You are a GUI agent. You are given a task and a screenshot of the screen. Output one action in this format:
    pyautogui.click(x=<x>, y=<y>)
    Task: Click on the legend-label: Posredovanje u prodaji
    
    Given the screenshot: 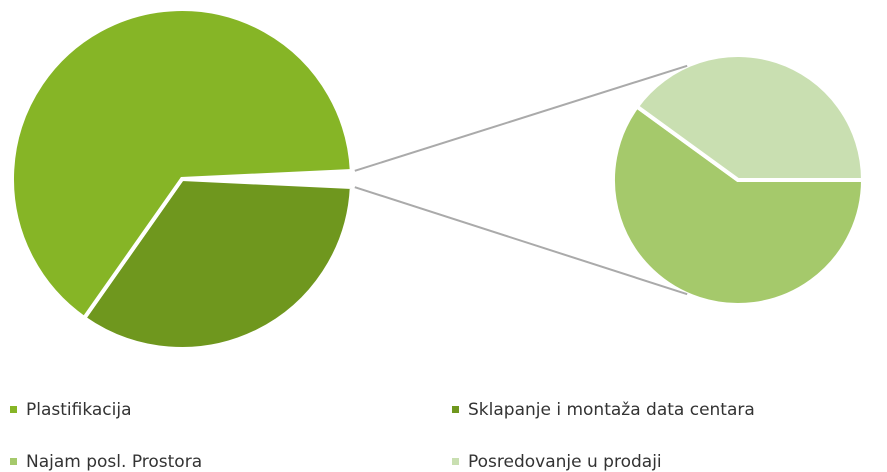 What is the action you would take?
    pyautogui.click(x=565, y=462)
    